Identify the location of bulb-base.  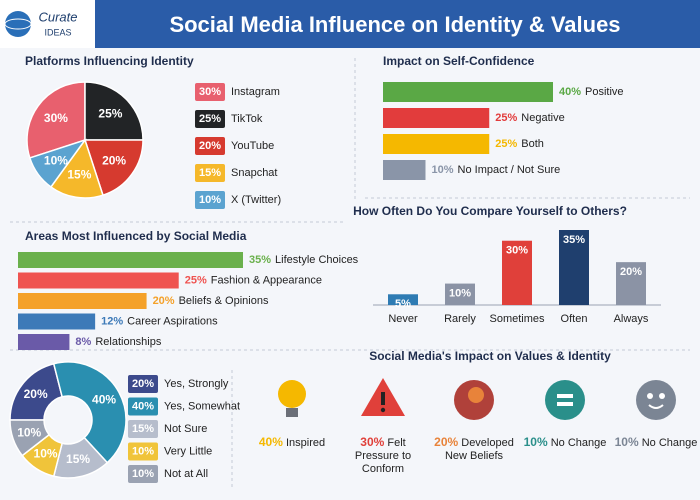
(292, 412).